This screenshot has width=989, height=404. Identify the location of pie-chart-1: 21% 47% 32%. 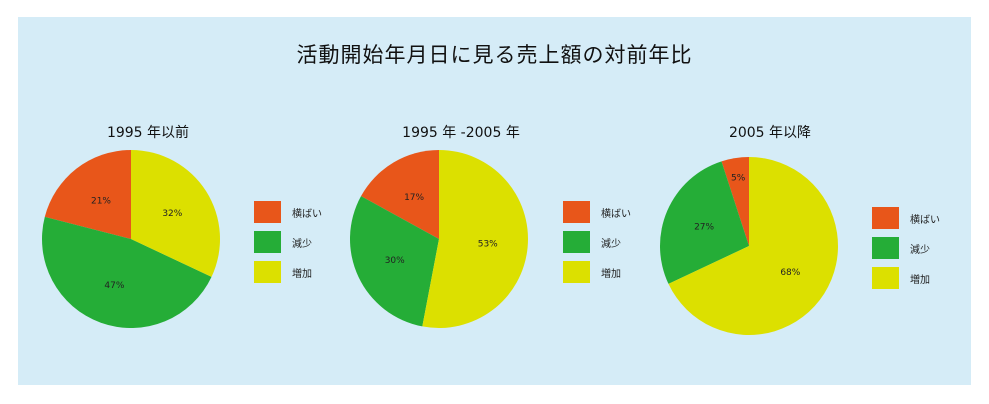
(131, 239).